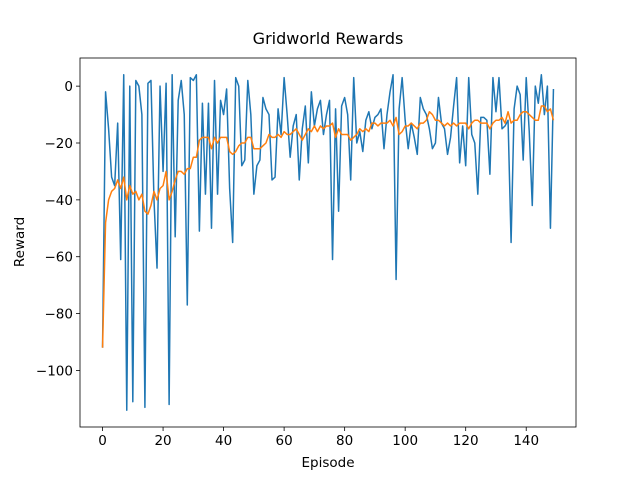 Image resolution: width=640 pixels, height=484 pixels. What do you see at coordinates (59, 201) in the screenshot?
I see `y-tick-label: −40` at bounding box center [59, 201].